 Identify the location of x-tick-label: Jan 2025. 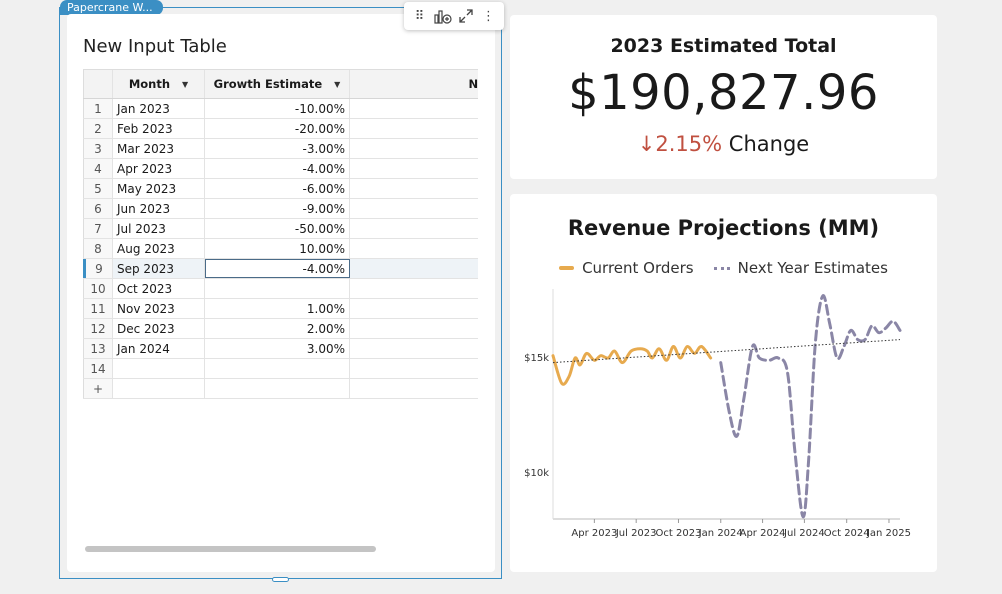
(888, 533).